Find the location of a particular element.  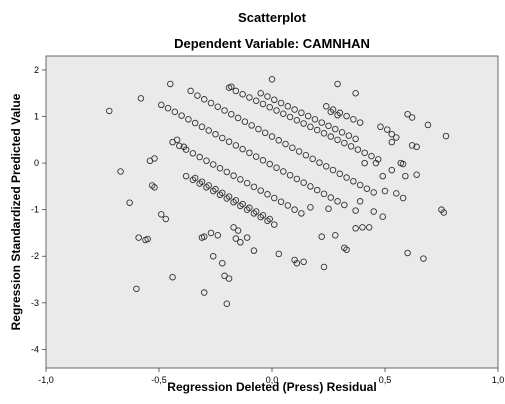

chart-subtitle: Dependent Variable: CAMNHAN is located at coordinates (272, 43).